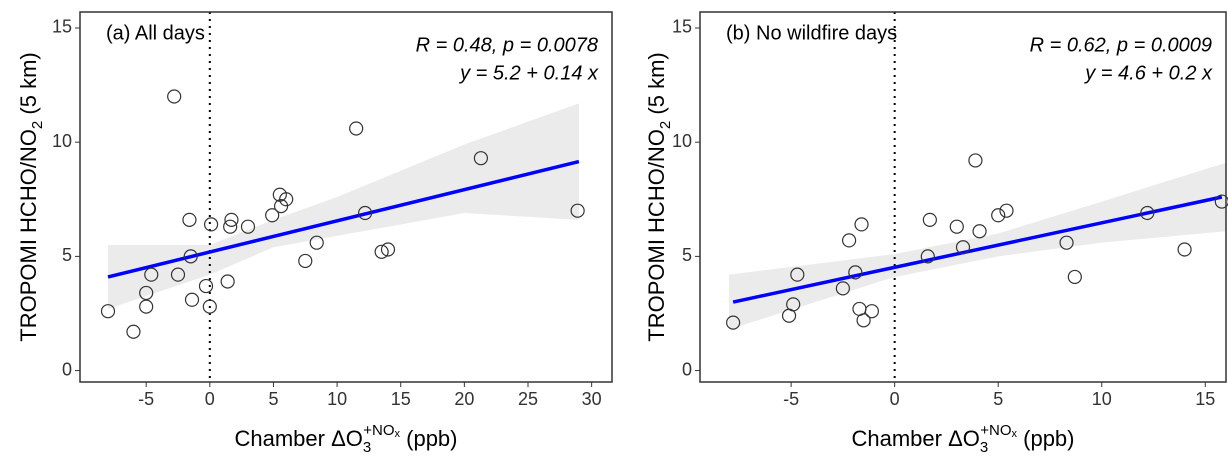  I want to click on x-tick-label: 30, so click(592, 399).